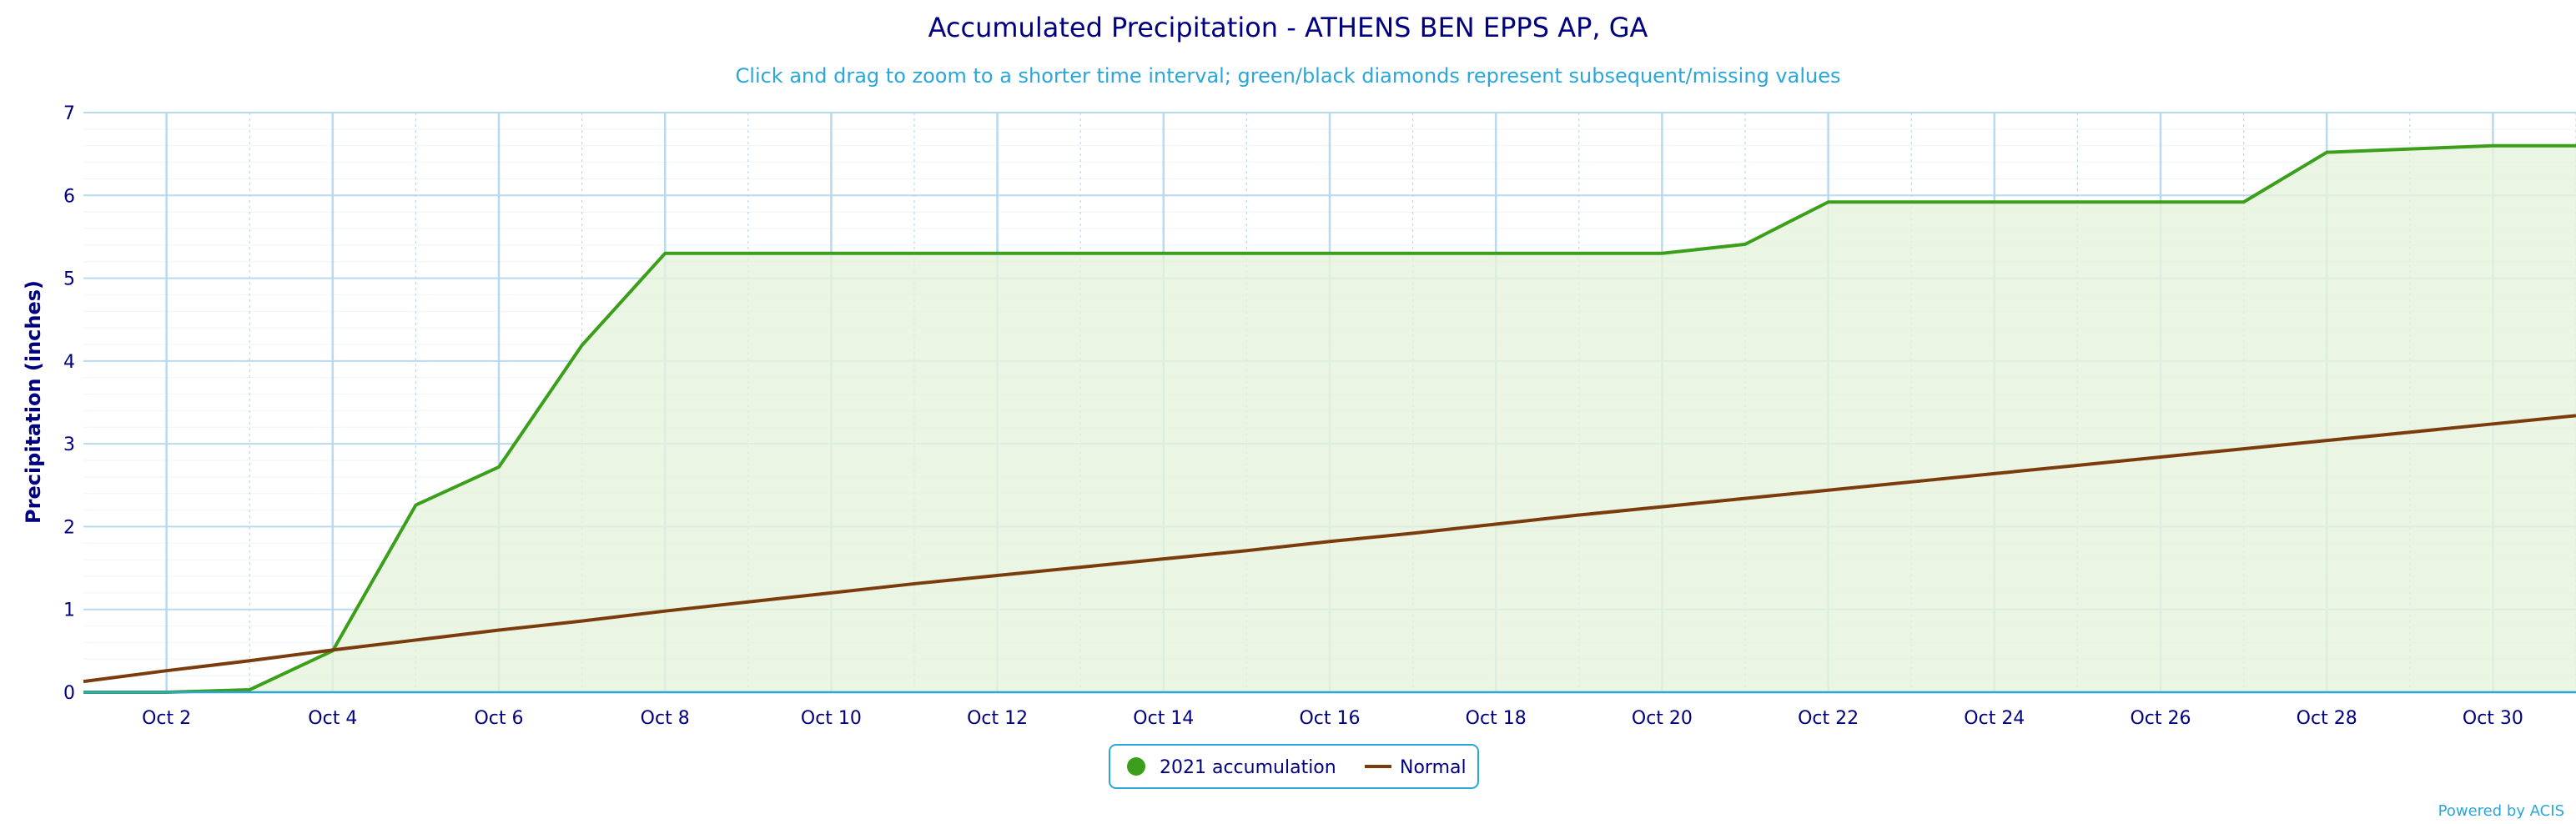 The height and width of the screenshot is (824, 2576). I want to click on y-tick-label: 6, so click(69, 196).